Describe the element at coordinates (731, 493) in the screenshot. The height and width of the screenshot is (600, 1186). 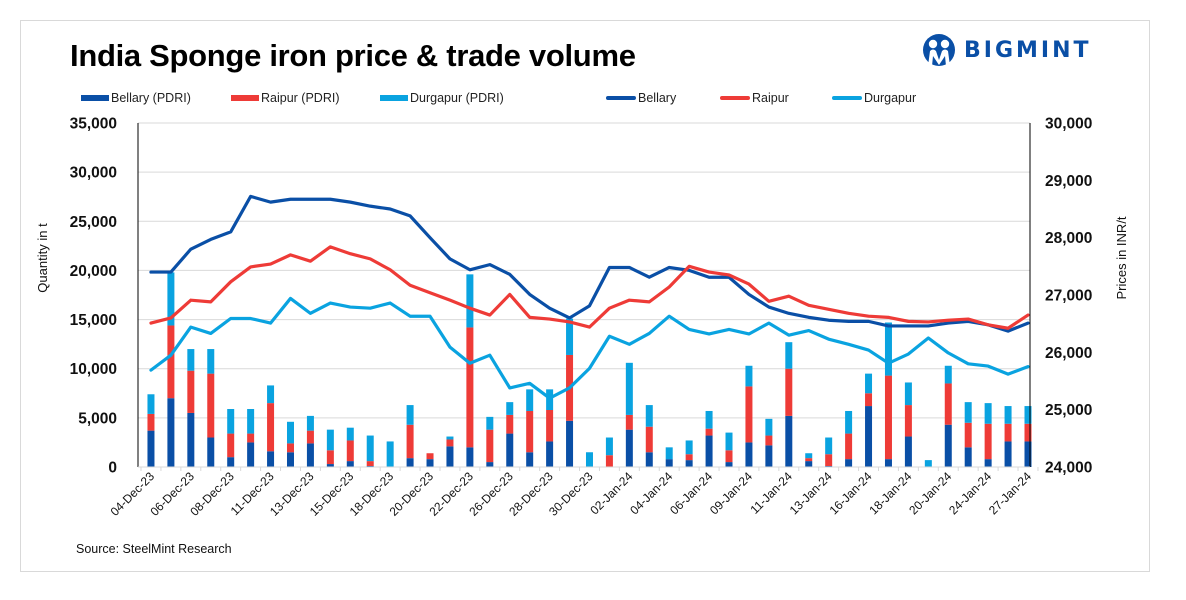
I see `x-tick-label: 09-Jan-24` at that location.